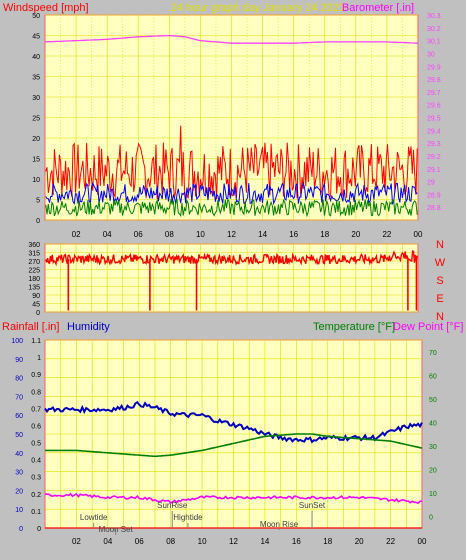 The width and height of the screenshot is (466, 560). Describe the element at coordinates (439, 299) in the screenshot. I see `compass-label: E` at that location.